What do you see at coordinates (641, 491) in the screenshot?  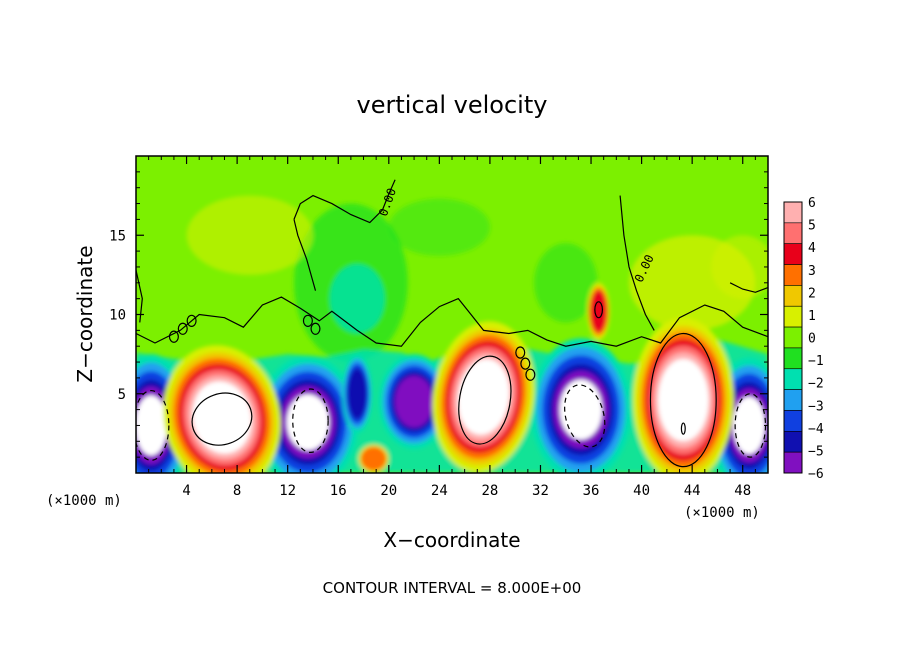 I see `x-tick-label: 40` at bounding box center [641, 491].